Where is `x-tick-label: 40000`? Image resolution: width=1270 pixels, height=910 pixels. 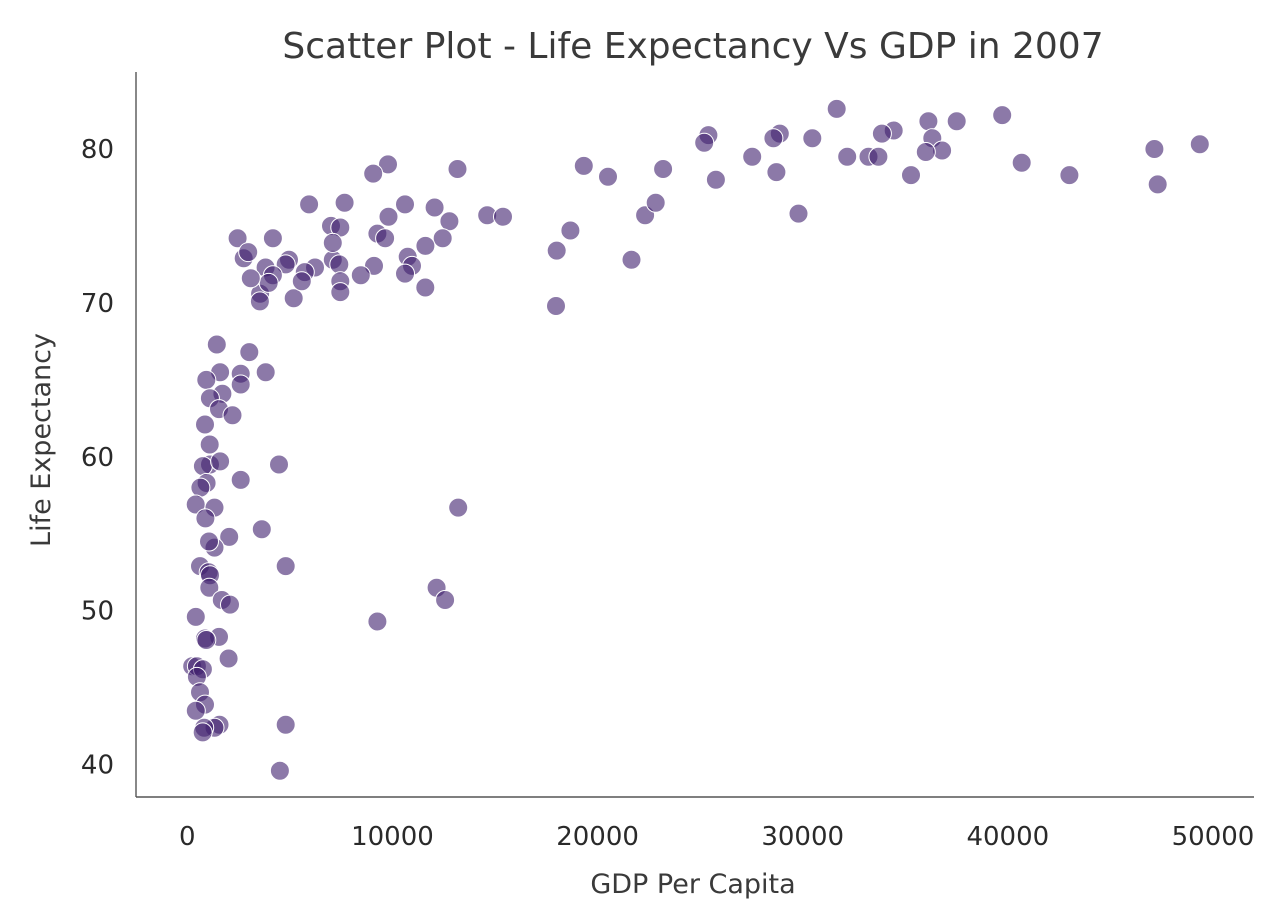
x-tick-label: 40000 is located at coordinates (1007, 837).